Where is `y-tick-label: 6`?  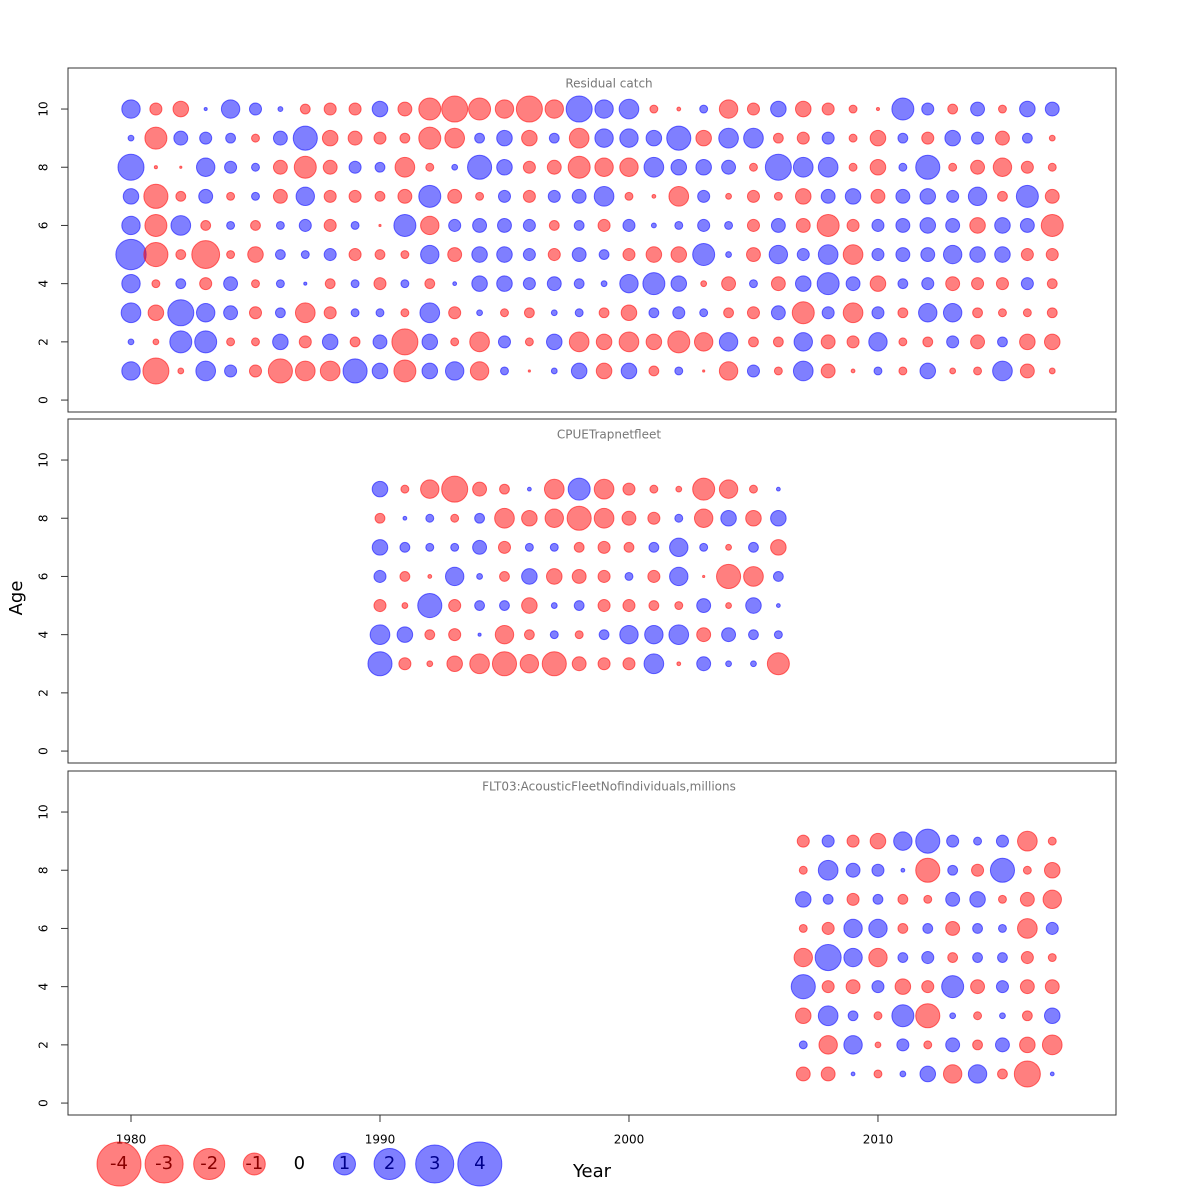
y-tick-label: 6 is located at coordinates (44, 577).